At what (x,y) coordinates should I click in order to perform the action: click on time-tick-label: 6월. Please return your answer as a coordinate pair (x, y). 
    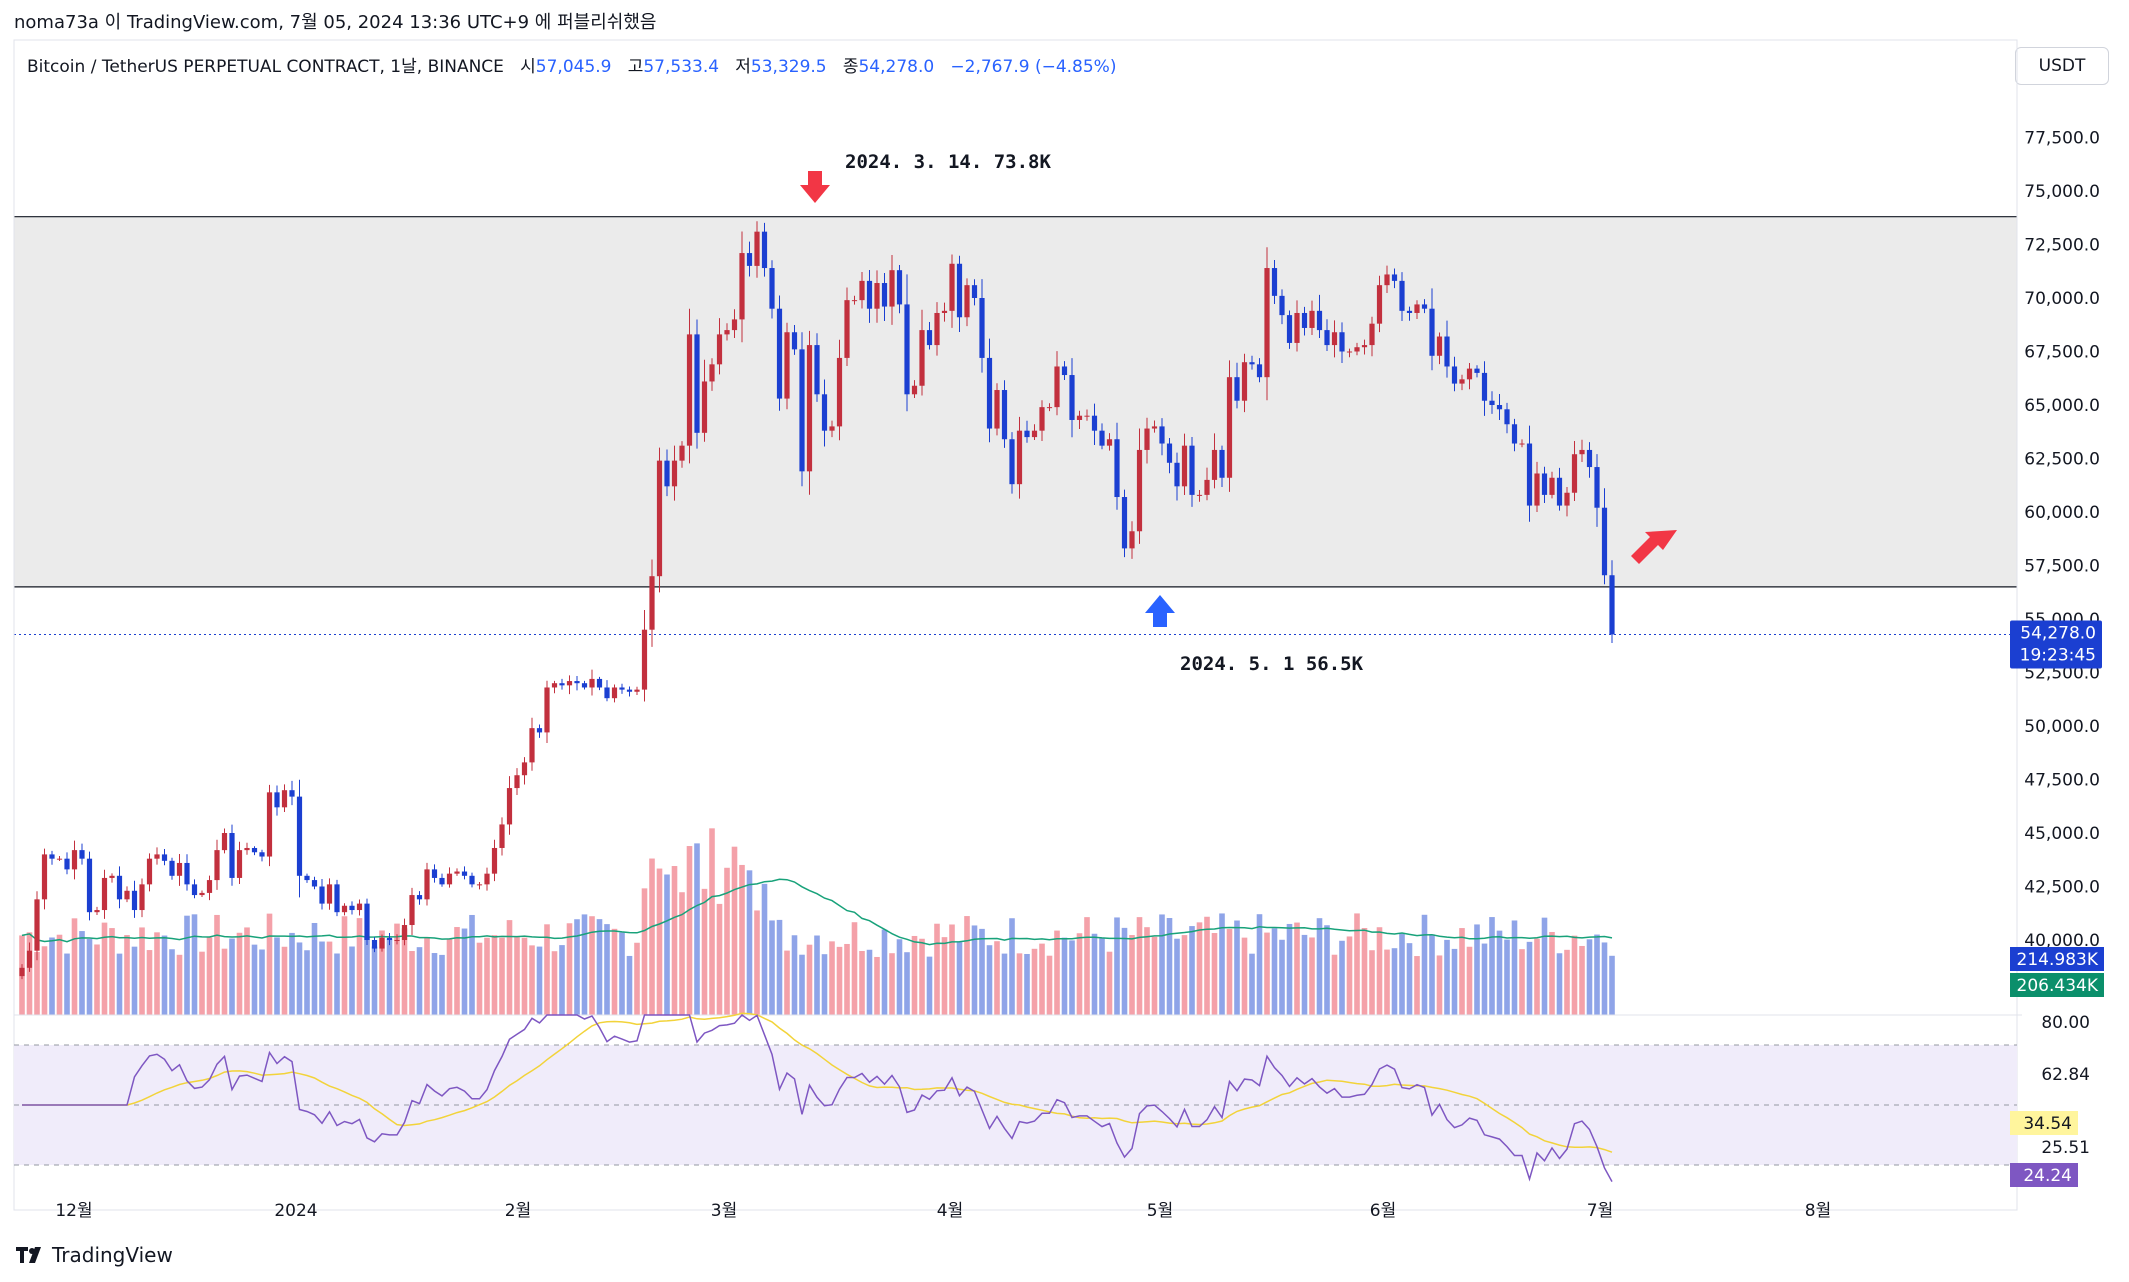
    Looking at the image, I should click on (1383, 1211).